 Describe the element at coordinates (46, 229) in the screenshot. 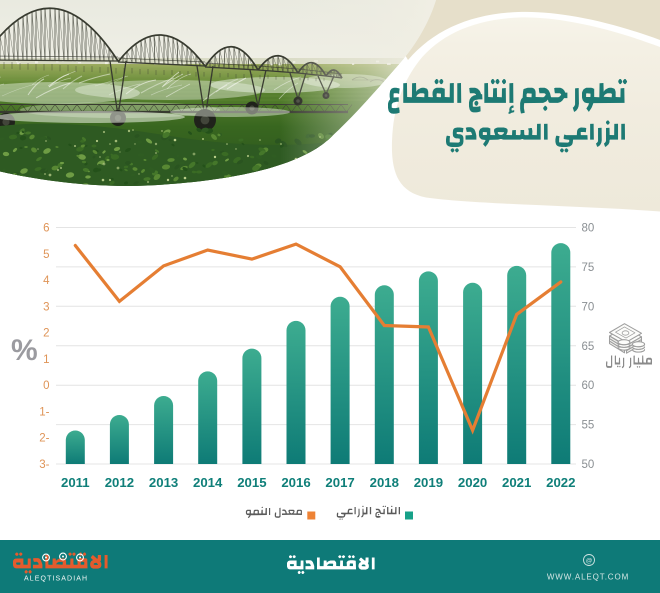

I see `svg-text: 6` at that location.